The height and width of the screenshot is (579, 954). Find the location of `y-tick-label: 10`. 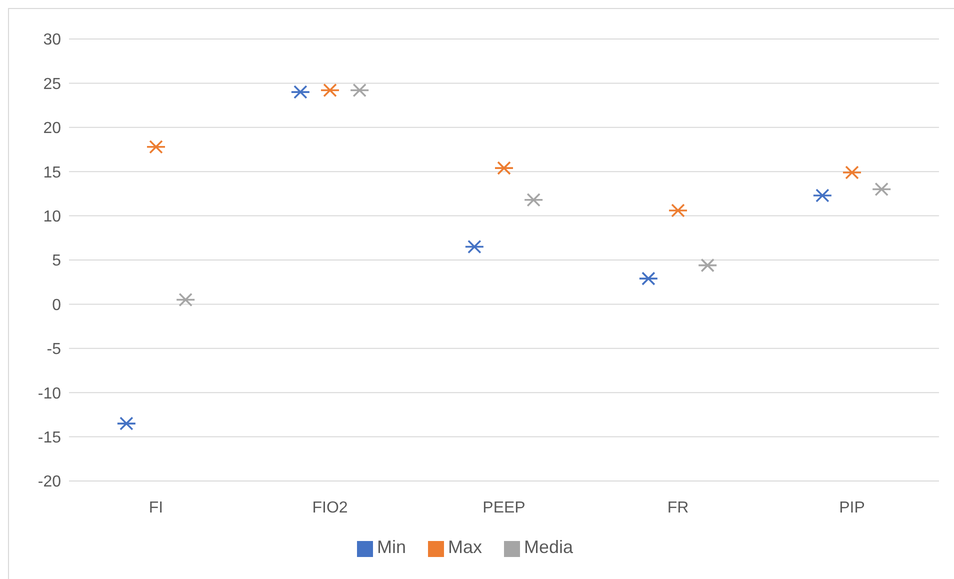

y-tick-label: 10 is located at coordinates (52, 217).